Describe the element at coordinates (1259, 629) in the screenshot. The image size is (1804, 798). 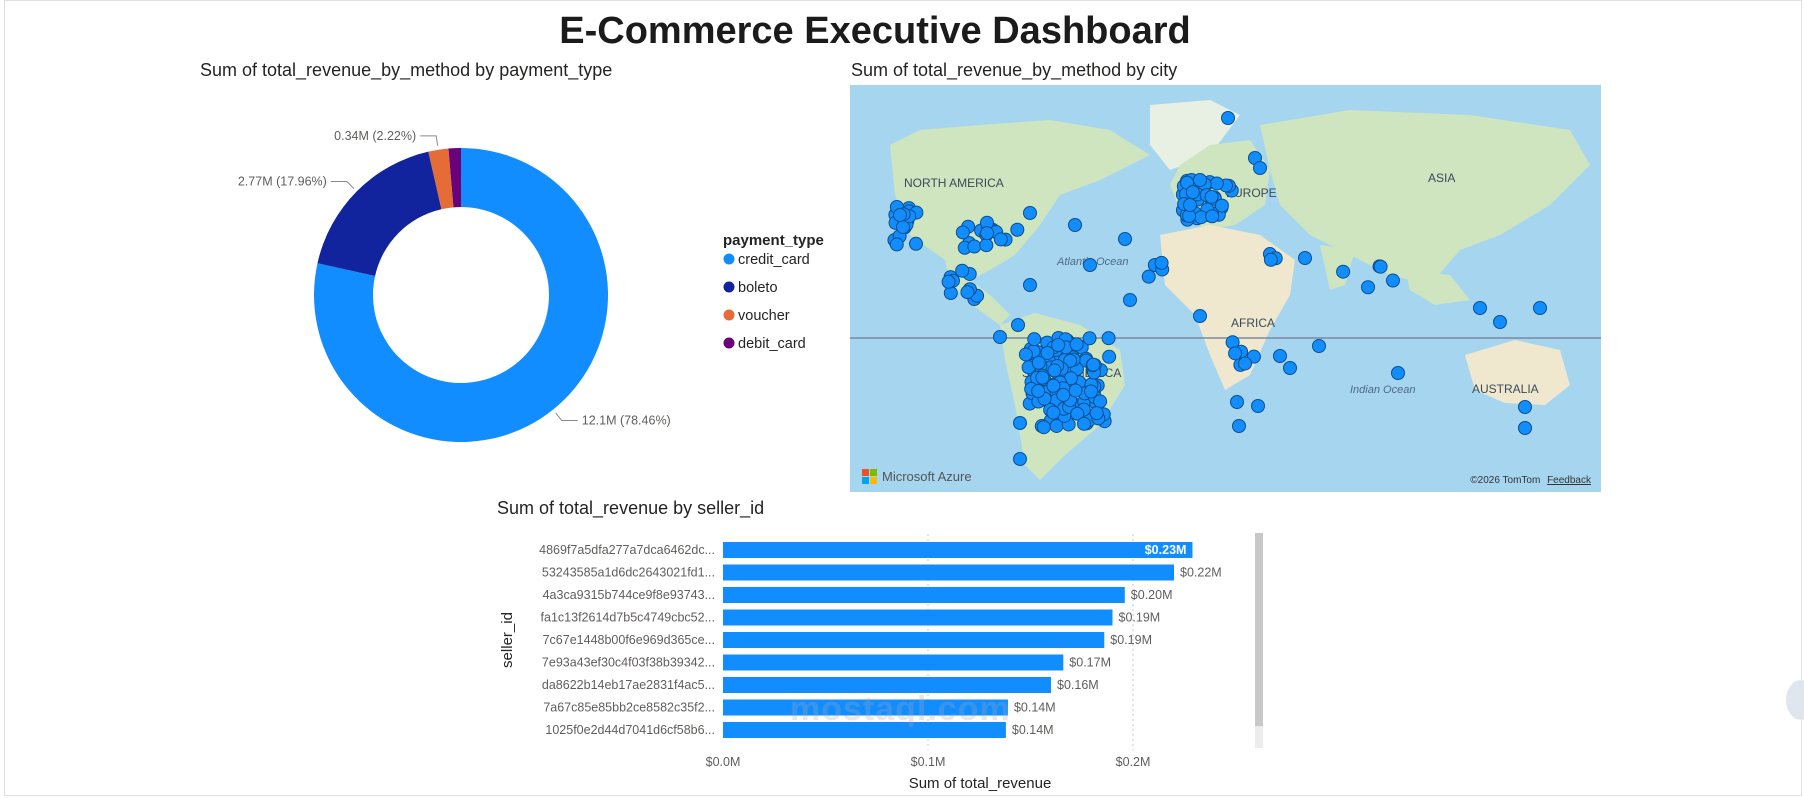
I see `bar-scroll-thumb` at that location.